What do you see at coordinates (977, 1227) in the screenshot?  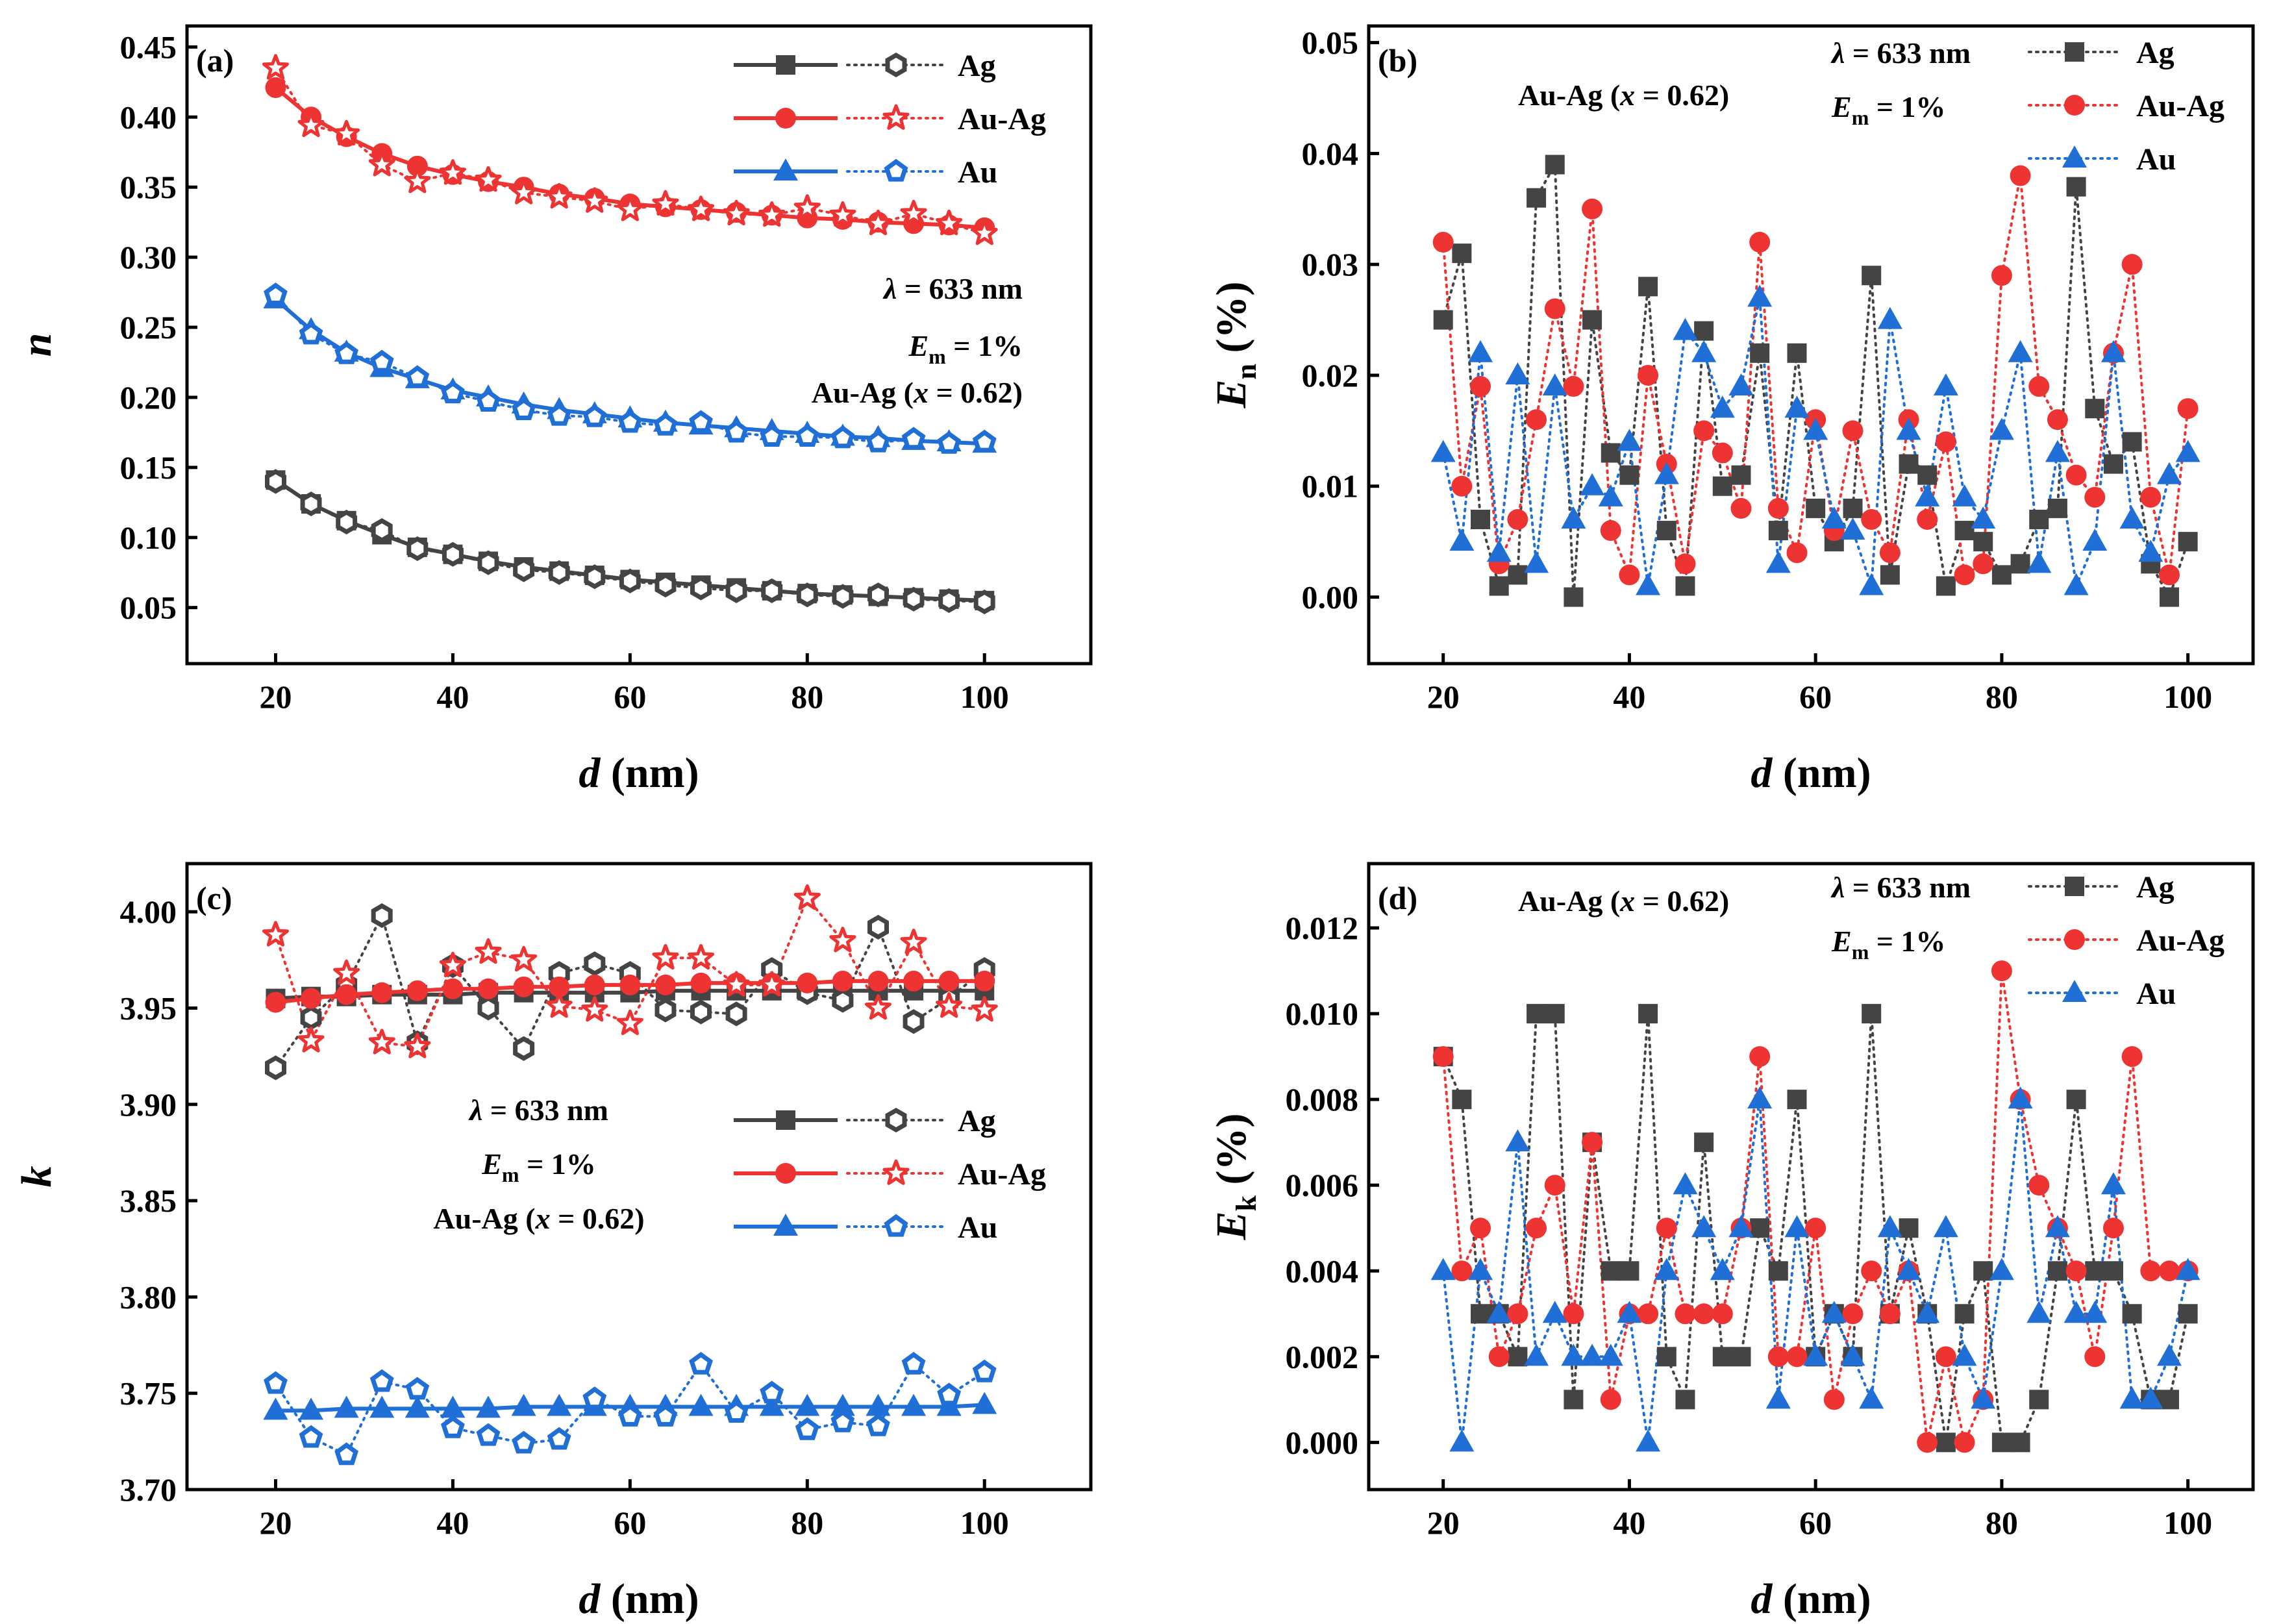 I see `legend-label: Au` at bounding box center [977, 1227].